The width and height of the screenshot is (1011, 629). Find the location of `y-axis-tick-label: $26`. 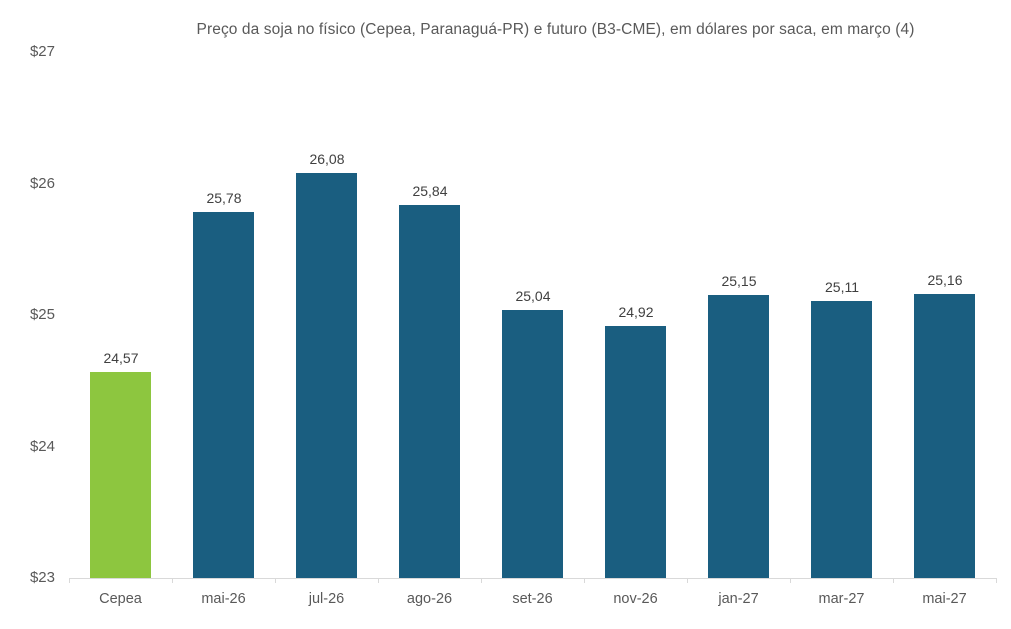

y-axis-tick-label: $26 is located at coordinates (42, 183).